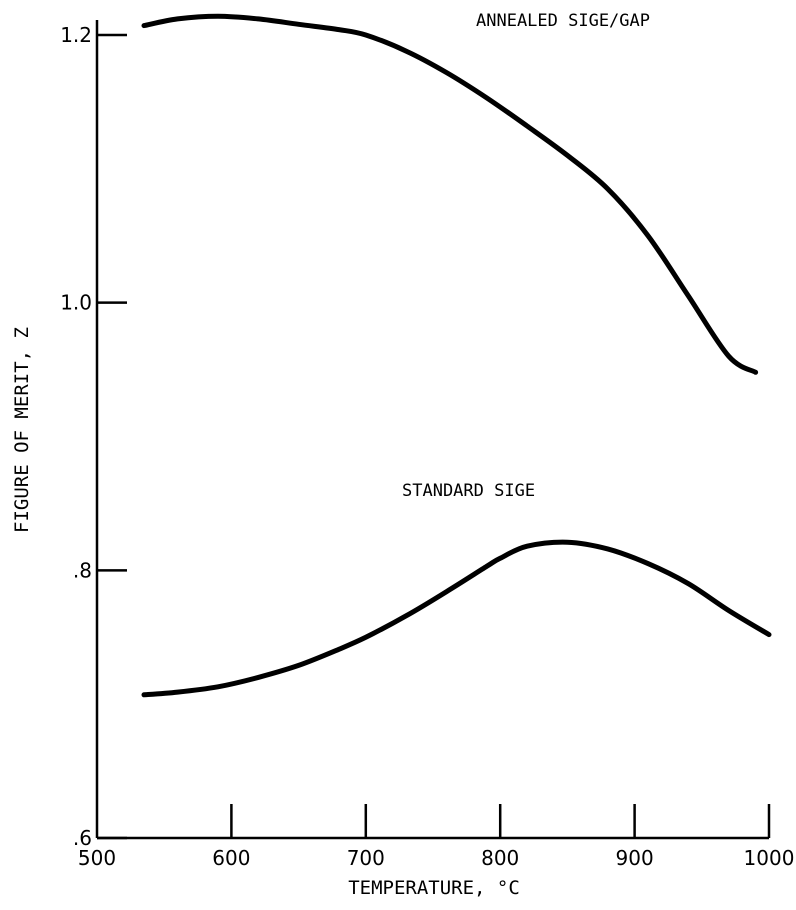 This screenshot has height=910, width=796. What do you see at coordinates (563, 21) in the screenshot?
I see `annotation-annealed: ANNEALED SIGE/GAP` at bounding box center [563, 21].